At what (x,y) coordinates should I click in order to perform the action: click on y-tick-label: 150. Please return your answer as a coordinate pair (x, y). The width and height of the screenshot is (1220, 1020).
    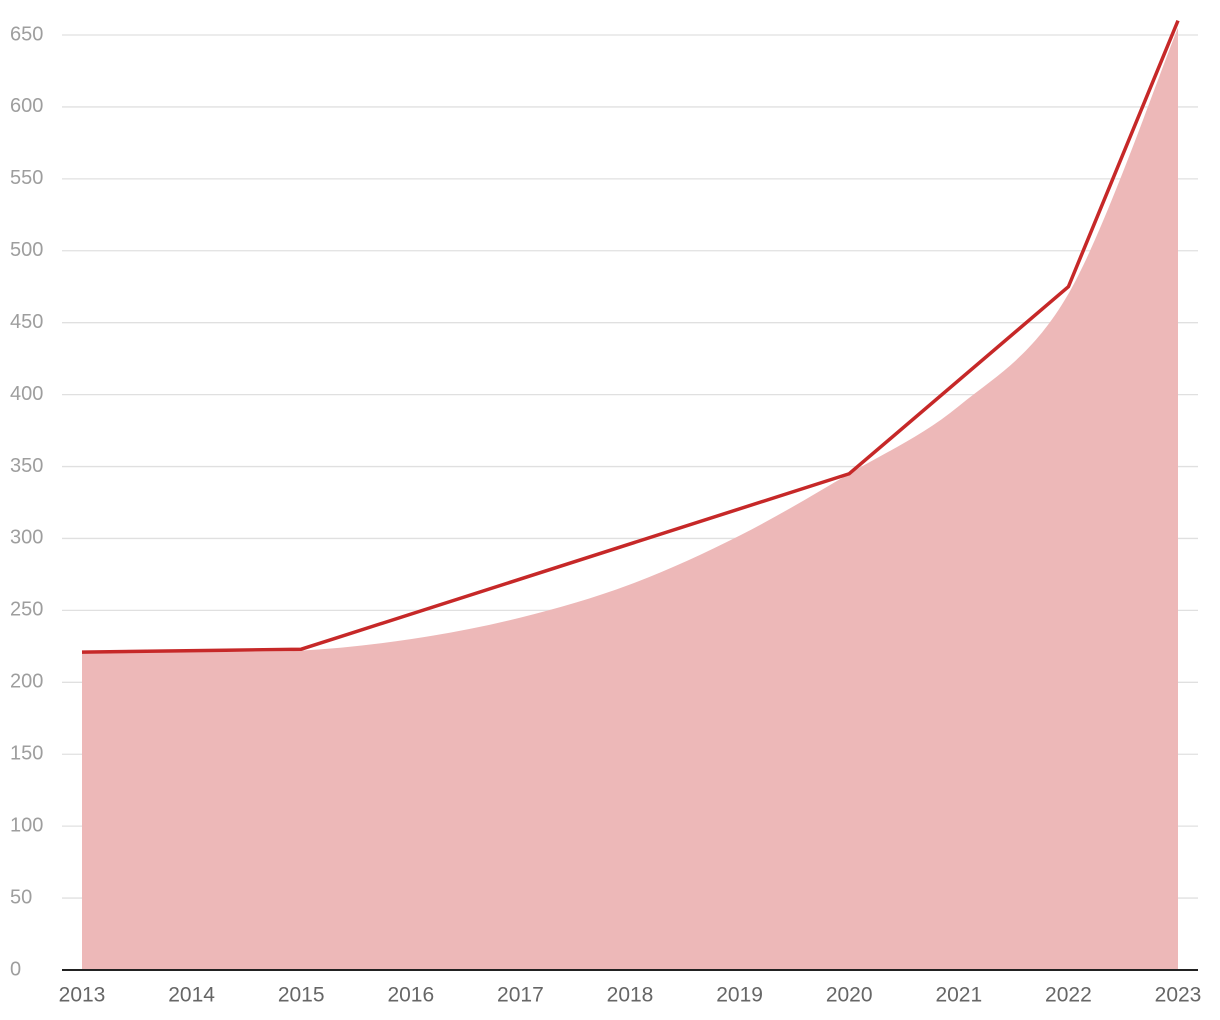
    Looking at the image, I should click on (26, 754).